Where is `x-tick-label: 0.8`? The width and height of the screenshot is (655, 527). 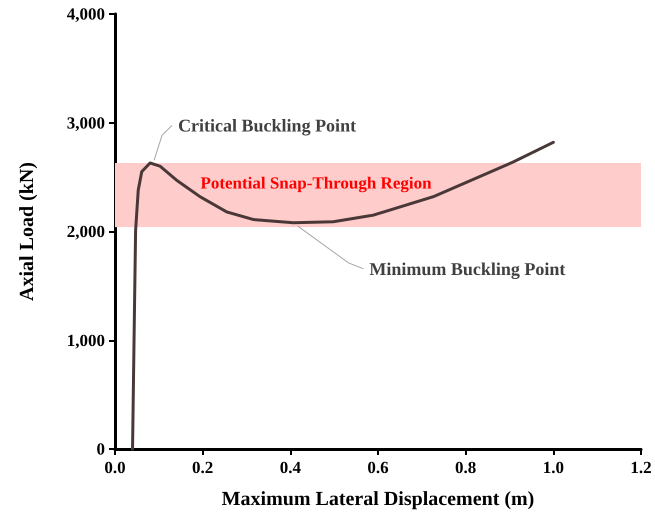
x-tick-label: 0.8 is located at coordinates (465, 467).